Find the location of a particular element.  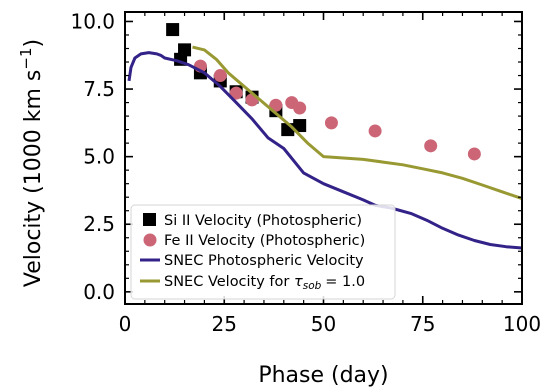

y-tick-label-1: 2.5 is located at coordinates (99, 224).